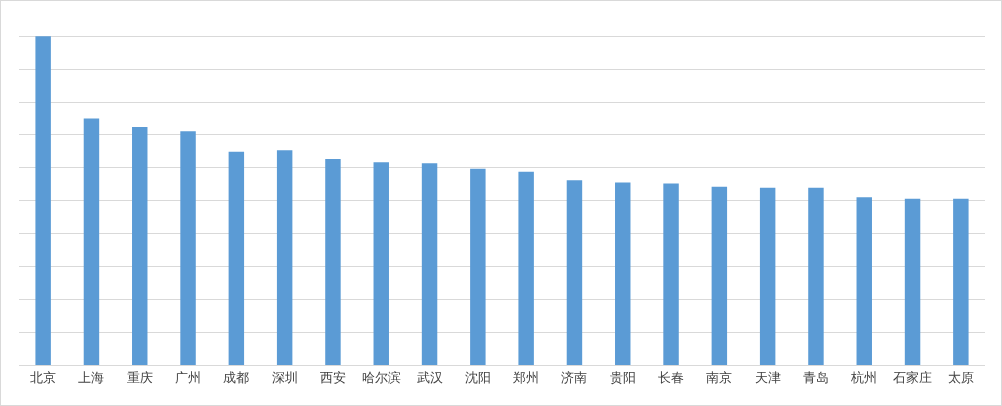  I want to click on x-tick-label: 石家庄, so click(913, 377).